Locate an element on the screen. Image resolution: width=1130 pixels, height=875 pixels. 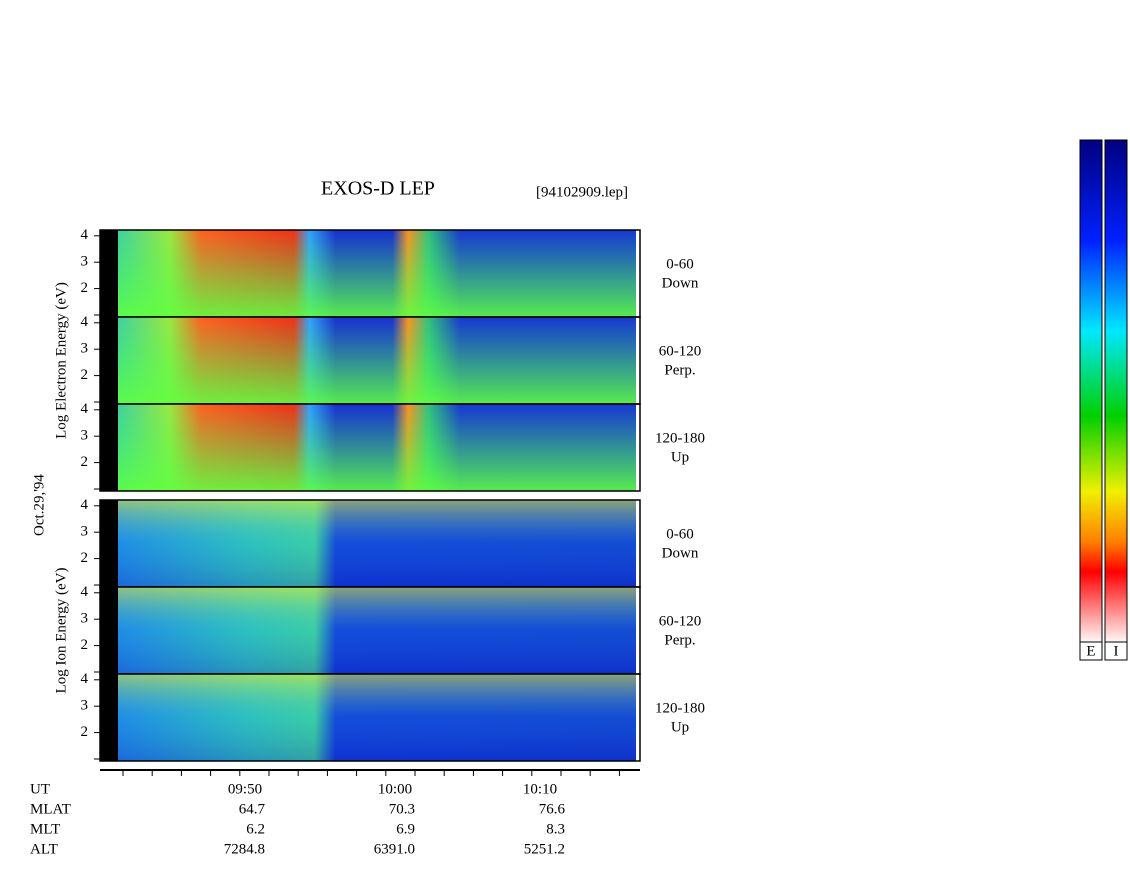
title: EXOS-D LEP is located at coordinates (378, 189).